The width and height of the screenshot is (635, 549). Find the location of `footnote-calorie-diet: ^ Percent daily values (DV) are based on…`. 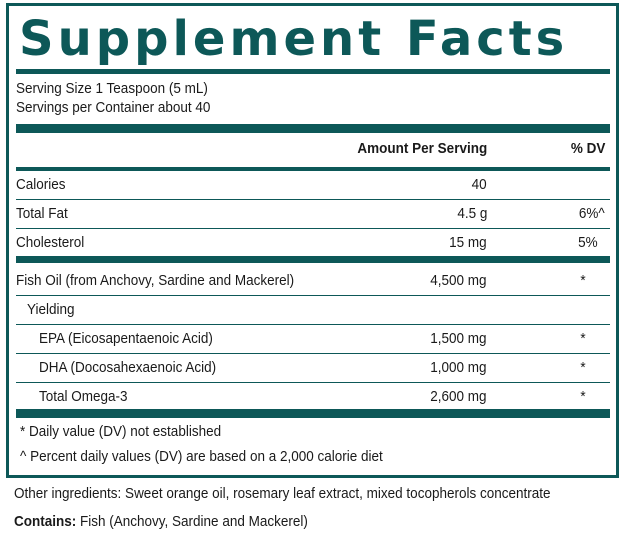

footnote-calorie-diet: ^ Percent daily values (DV) are based on… is located at coordinates (201, 456).